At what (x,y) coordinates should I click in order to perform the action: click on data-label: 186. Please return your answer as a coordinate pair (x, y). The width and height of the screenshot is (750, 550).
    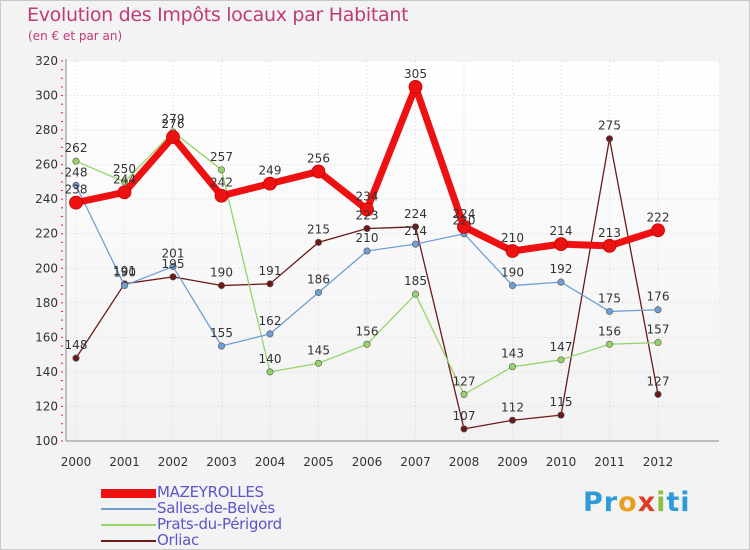
    Looking at the image, I should click on (318, 279).